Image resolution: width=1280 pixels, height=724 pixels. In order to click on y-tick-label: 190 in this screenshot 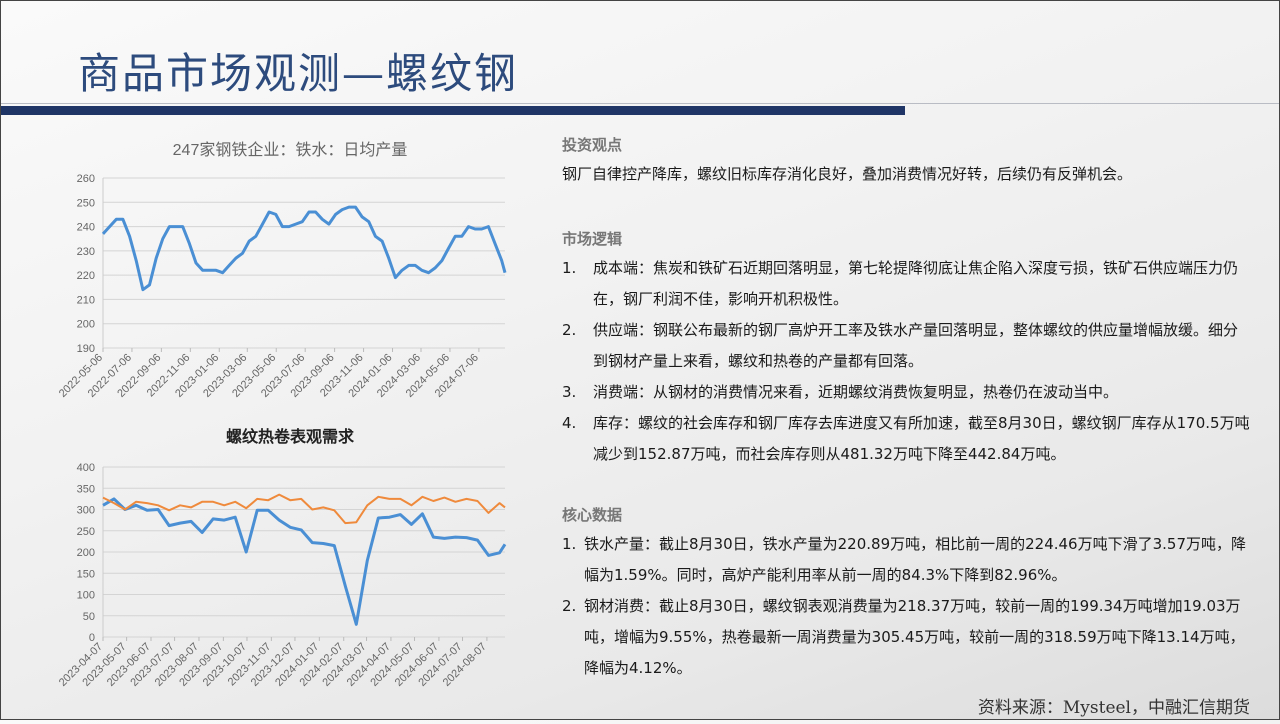, I will do `click(86, 349)`.